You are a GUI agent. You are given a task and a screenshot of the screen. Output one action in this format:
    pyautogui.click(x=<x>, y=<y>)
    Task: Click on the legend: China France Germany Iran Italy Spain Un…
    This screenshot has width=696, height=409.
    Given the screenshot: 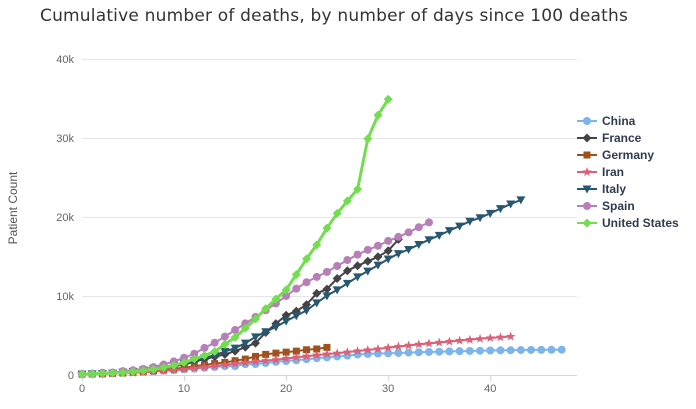 What is the action you would take?
    pyautogui.click(x=627, y=171)
    